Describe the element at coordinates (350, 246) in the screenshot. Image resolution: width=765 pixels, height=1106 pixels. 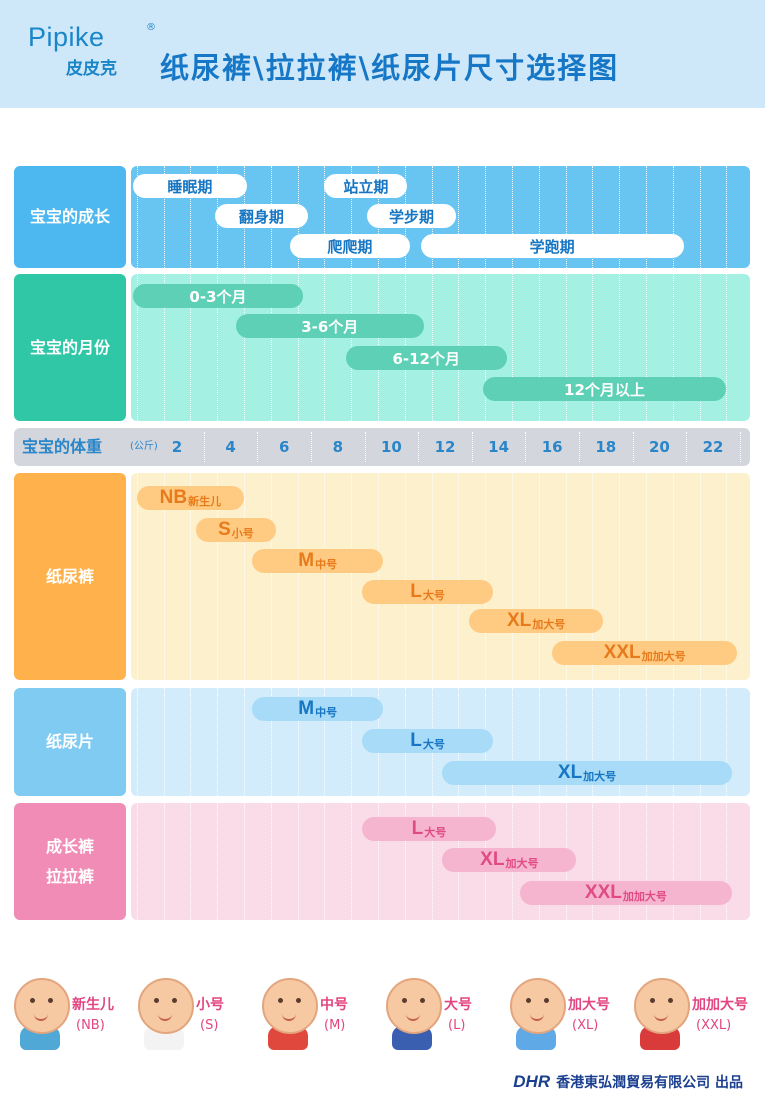
I see `bar-growth-4: 爬爬期` at that location.